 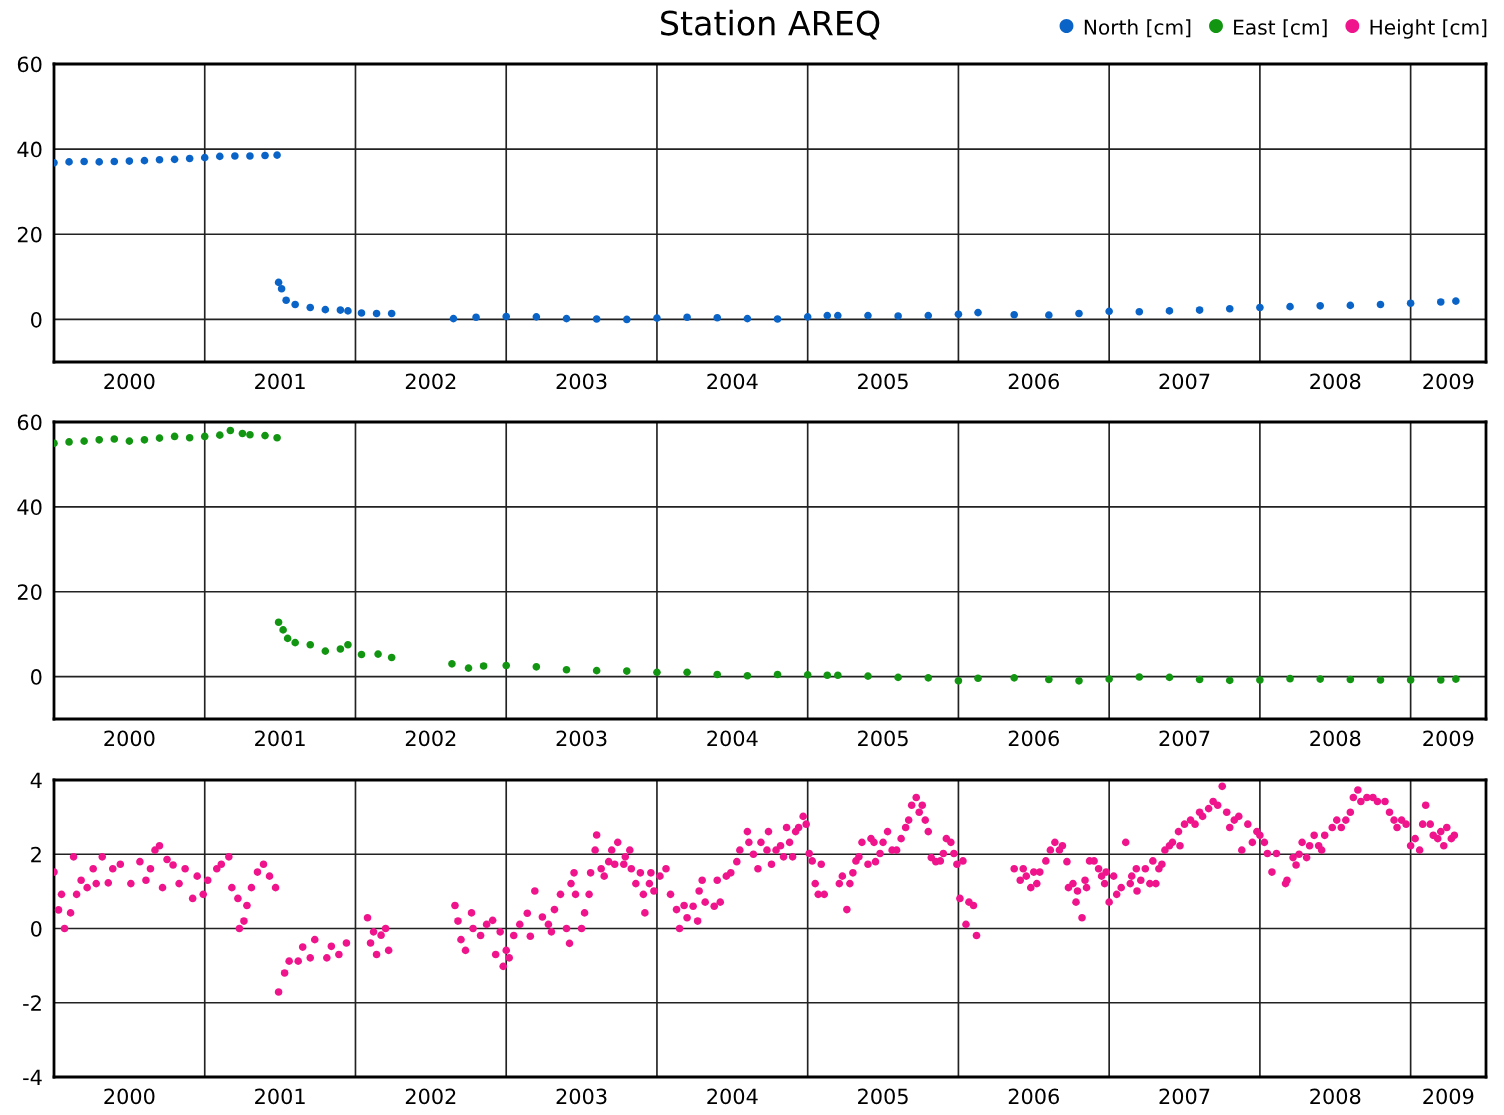 I want to click on legend-label: North [cm], so click(x=1137, y=28).